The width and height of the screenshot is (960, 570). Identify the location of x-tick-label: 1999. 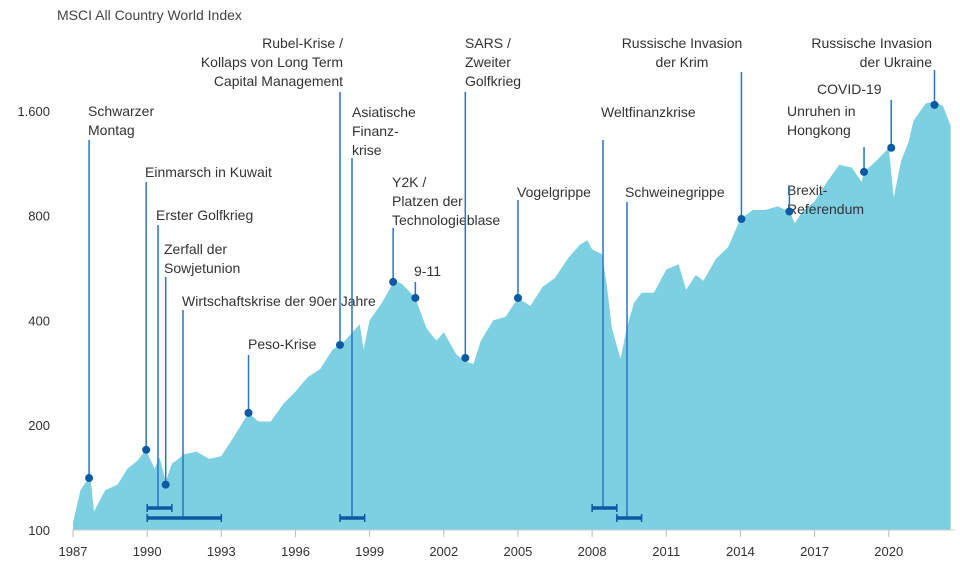
(369, 551).